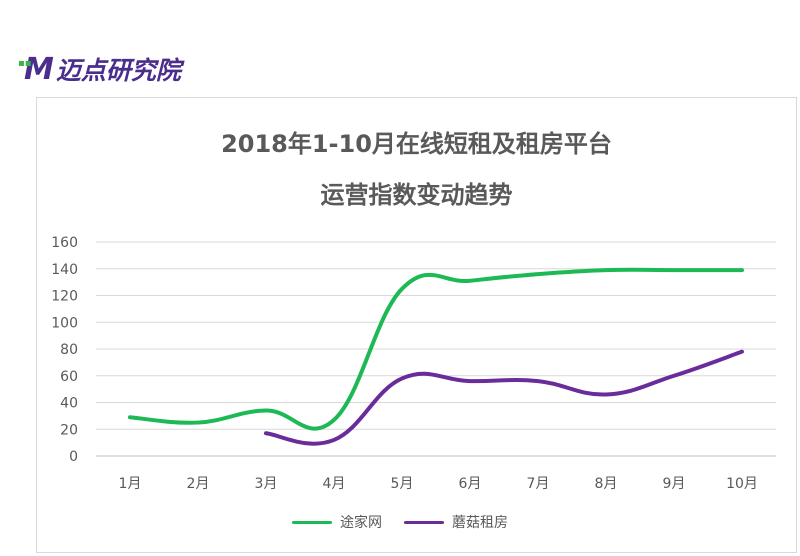 Image resolution: width=800 pixels, height=556 pixels. Describe the element at coordinates (334, 484) in the screenshot. I see `x-tick-label: 4月` at that location.